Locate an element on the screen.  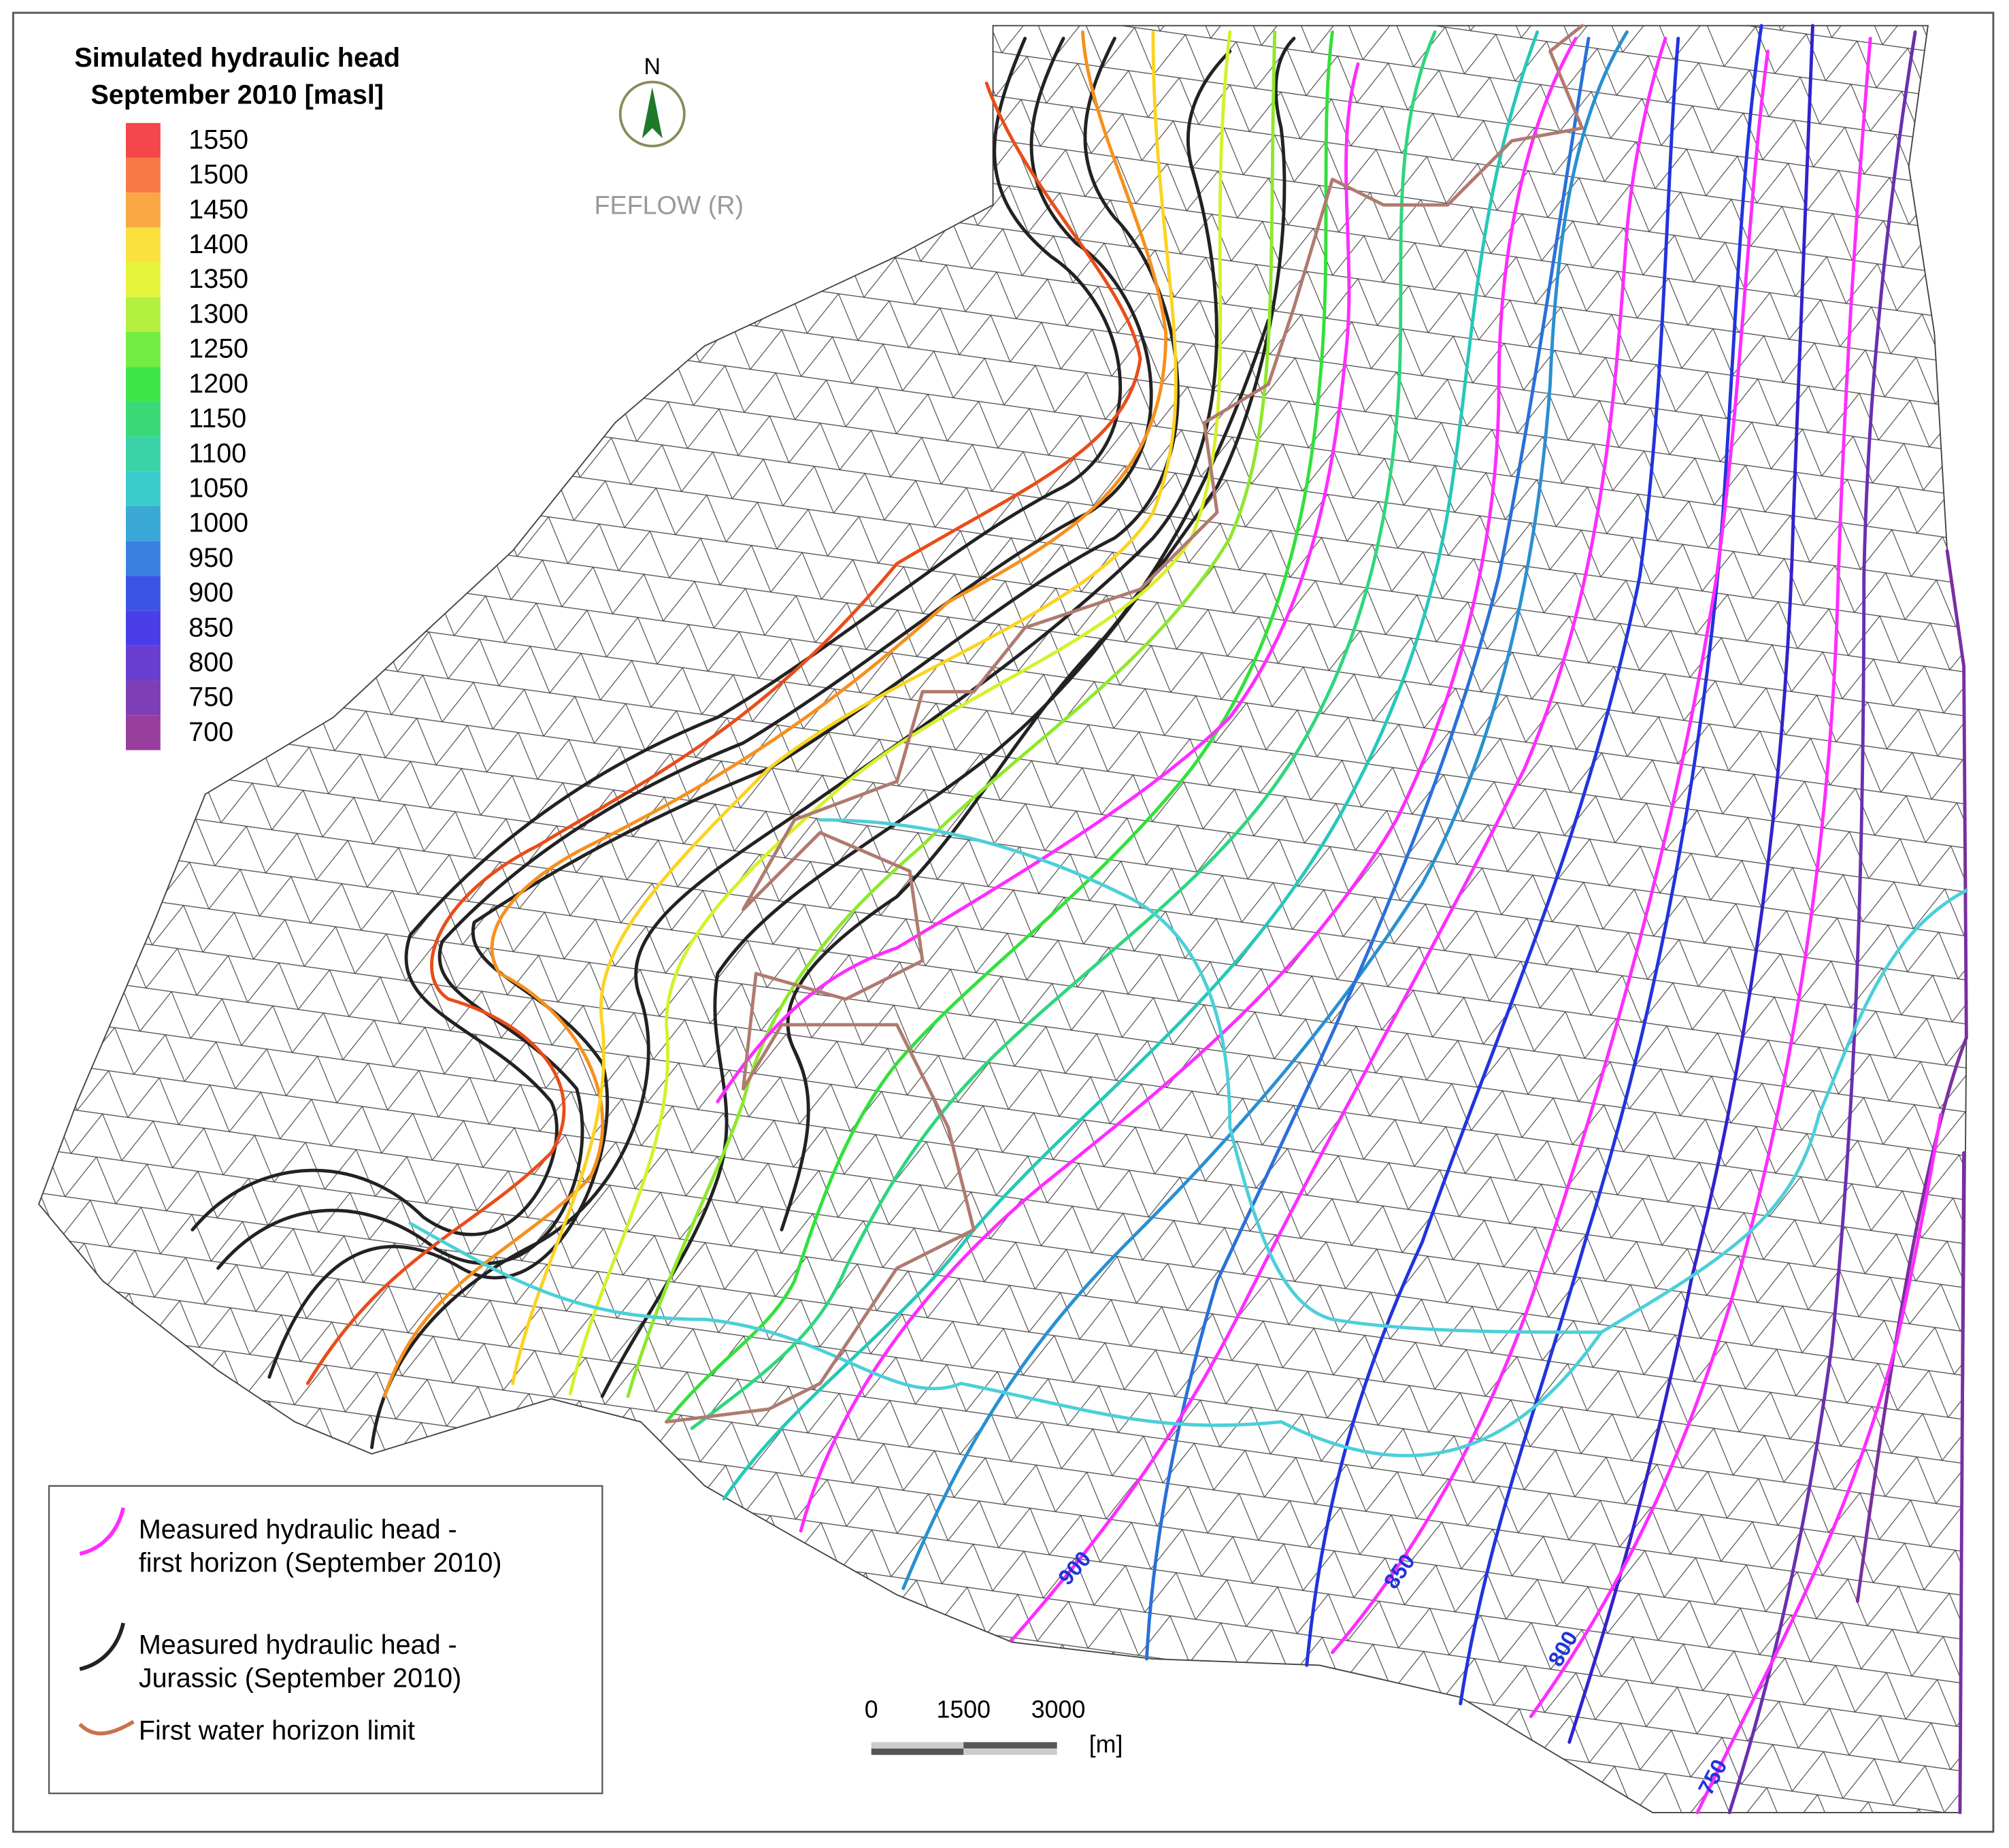
scale-label: 1100 is located at coordinates (217, 453).